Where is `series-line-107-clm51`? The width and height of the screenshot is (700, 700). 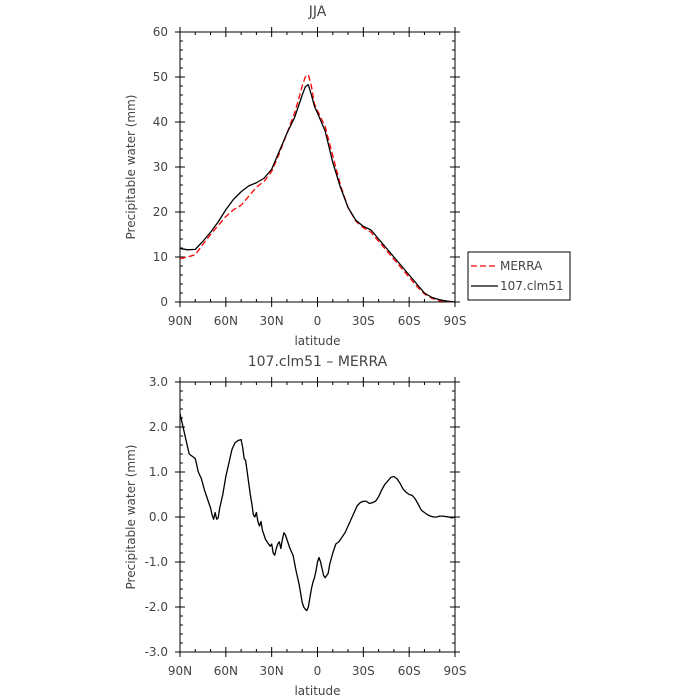
series-line-107-clm51 is located at coordinates (317, 193).